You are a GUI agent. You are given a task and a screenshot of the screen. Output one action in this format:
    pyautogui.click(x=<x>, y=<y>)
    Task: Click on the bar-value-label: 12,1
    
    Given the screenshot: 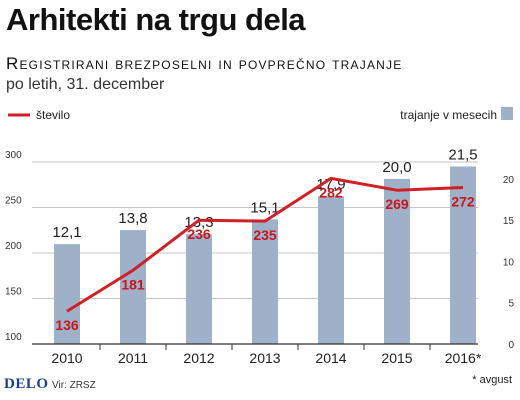 What is the action you would take?
    pyautogui.click(x=66, y=232)
    